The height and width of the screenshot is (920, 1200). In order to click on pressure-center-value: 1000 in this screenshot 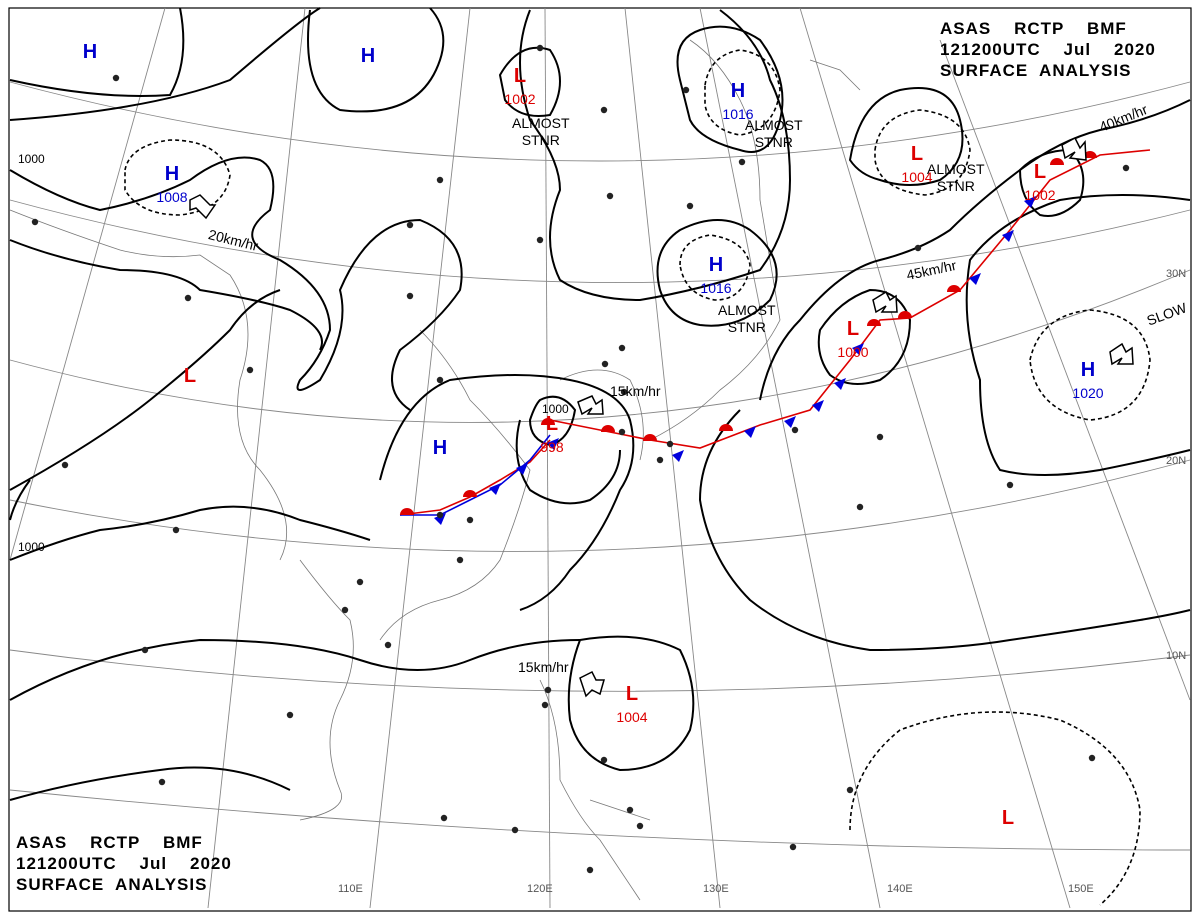, I will do `click(852, 352)`.